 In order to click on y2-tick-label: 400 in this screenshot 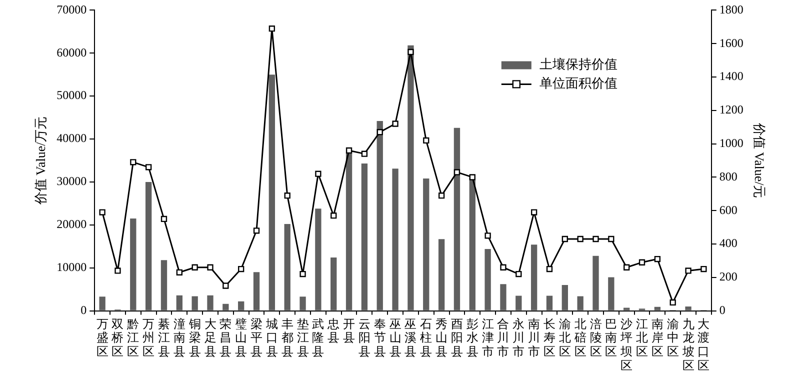, I will do `click(728, 243)`.